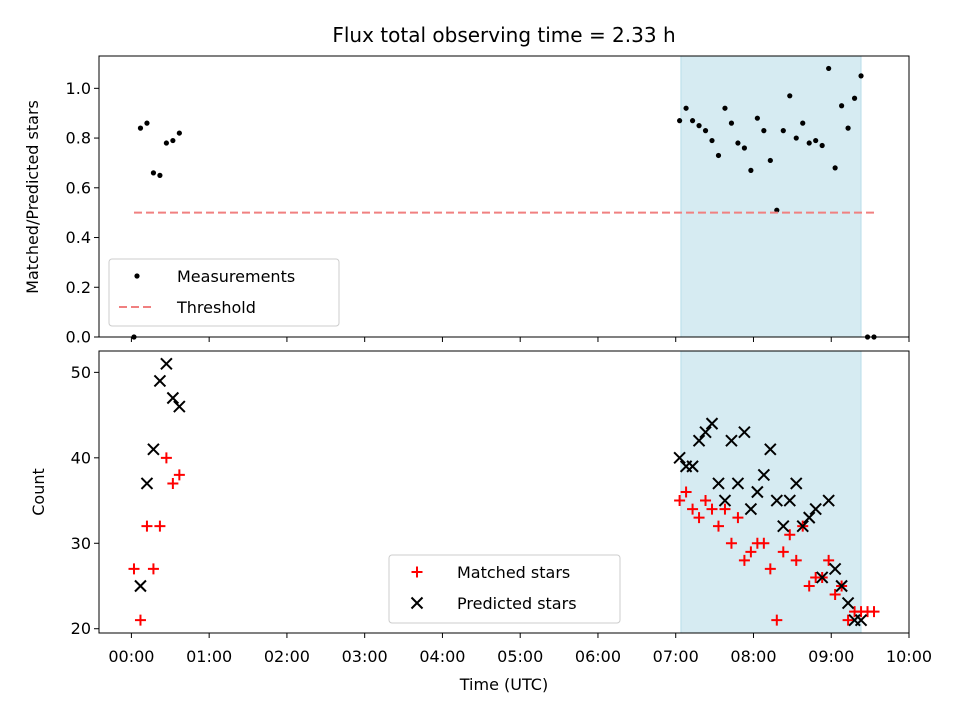 The width and height of the screenshot is (960, 720). I want to click on top-y-tick-label: 1.0, so click(78, 88).